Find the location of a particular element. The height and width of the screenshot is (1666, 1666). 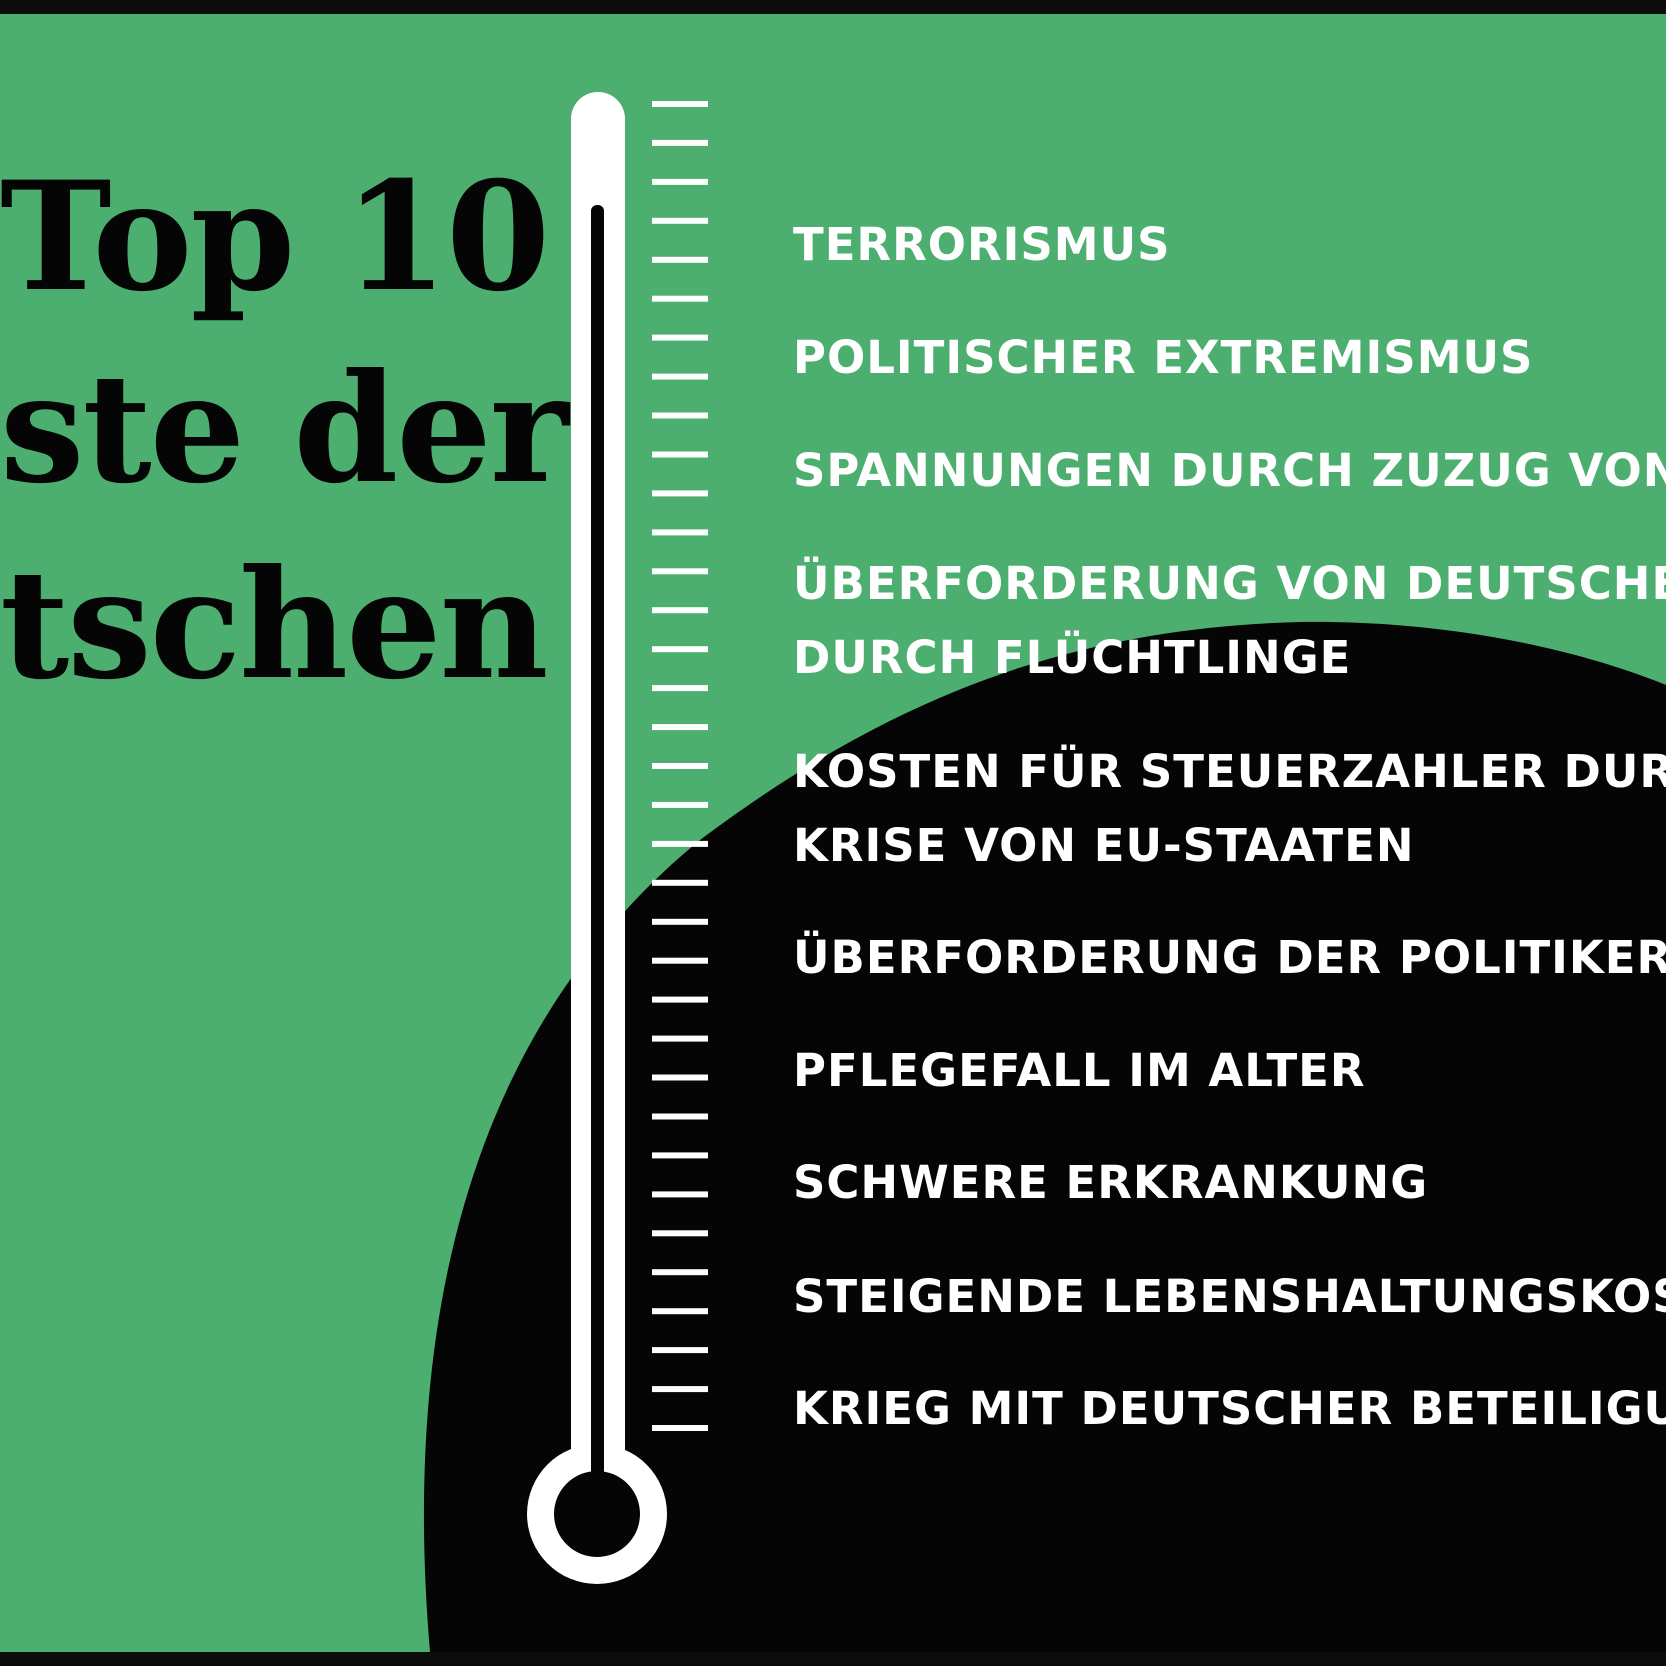

worry-item-3: SPANNUNGEN DURCH ZUZUG VON is located at coordinates (1229, 470).